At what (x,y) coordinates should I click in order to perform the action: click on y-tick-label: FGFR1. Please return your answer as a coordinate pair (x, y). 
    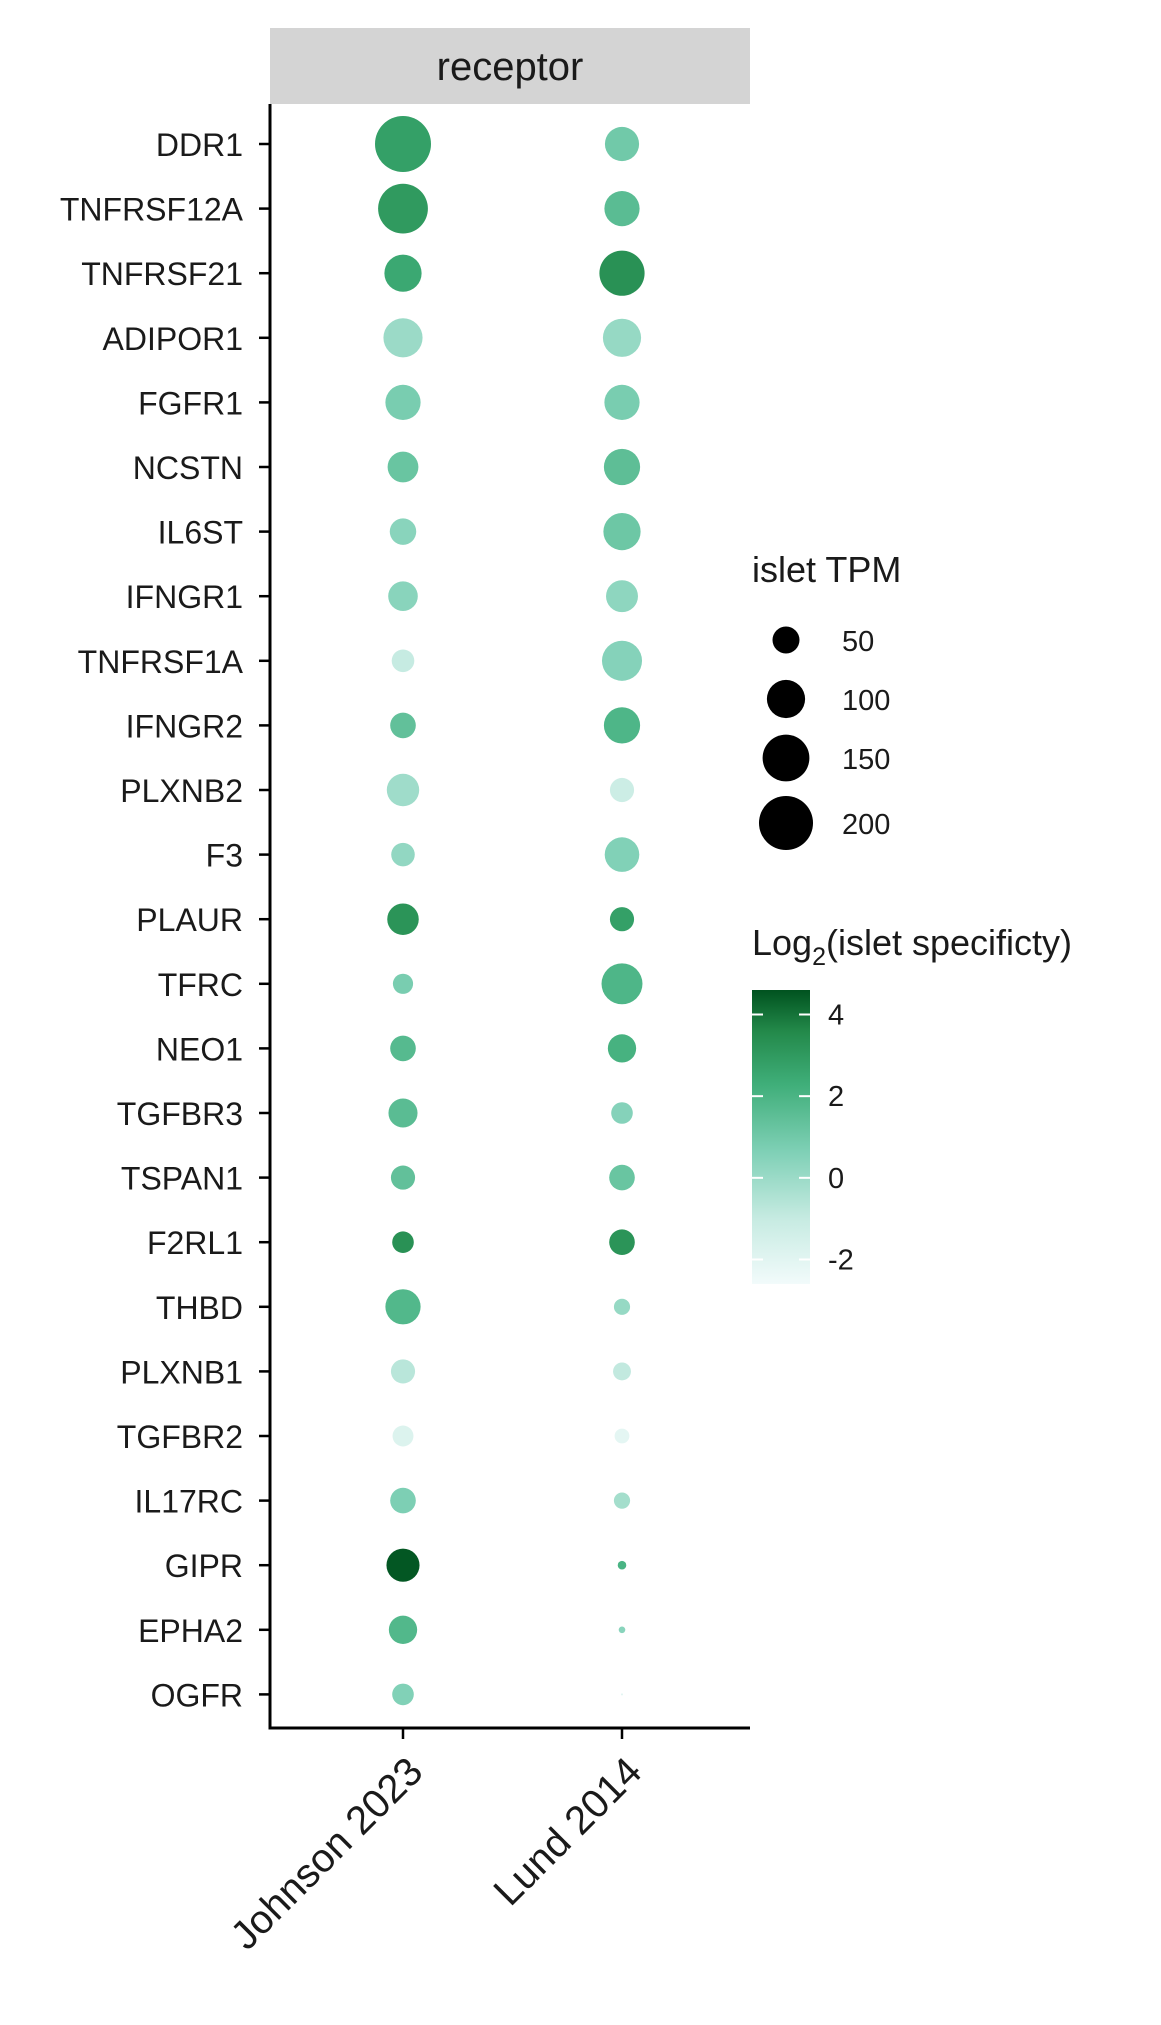
    Looking at the image, I should click on (190, 403).